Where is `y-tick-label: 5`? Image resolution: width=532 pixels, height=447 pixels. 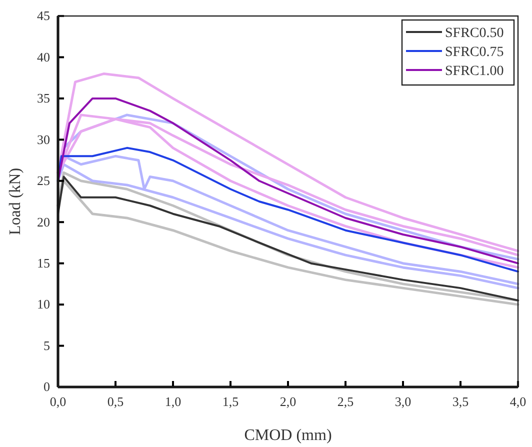 y-tick-label: 5 is located at coordinates (47, 345).